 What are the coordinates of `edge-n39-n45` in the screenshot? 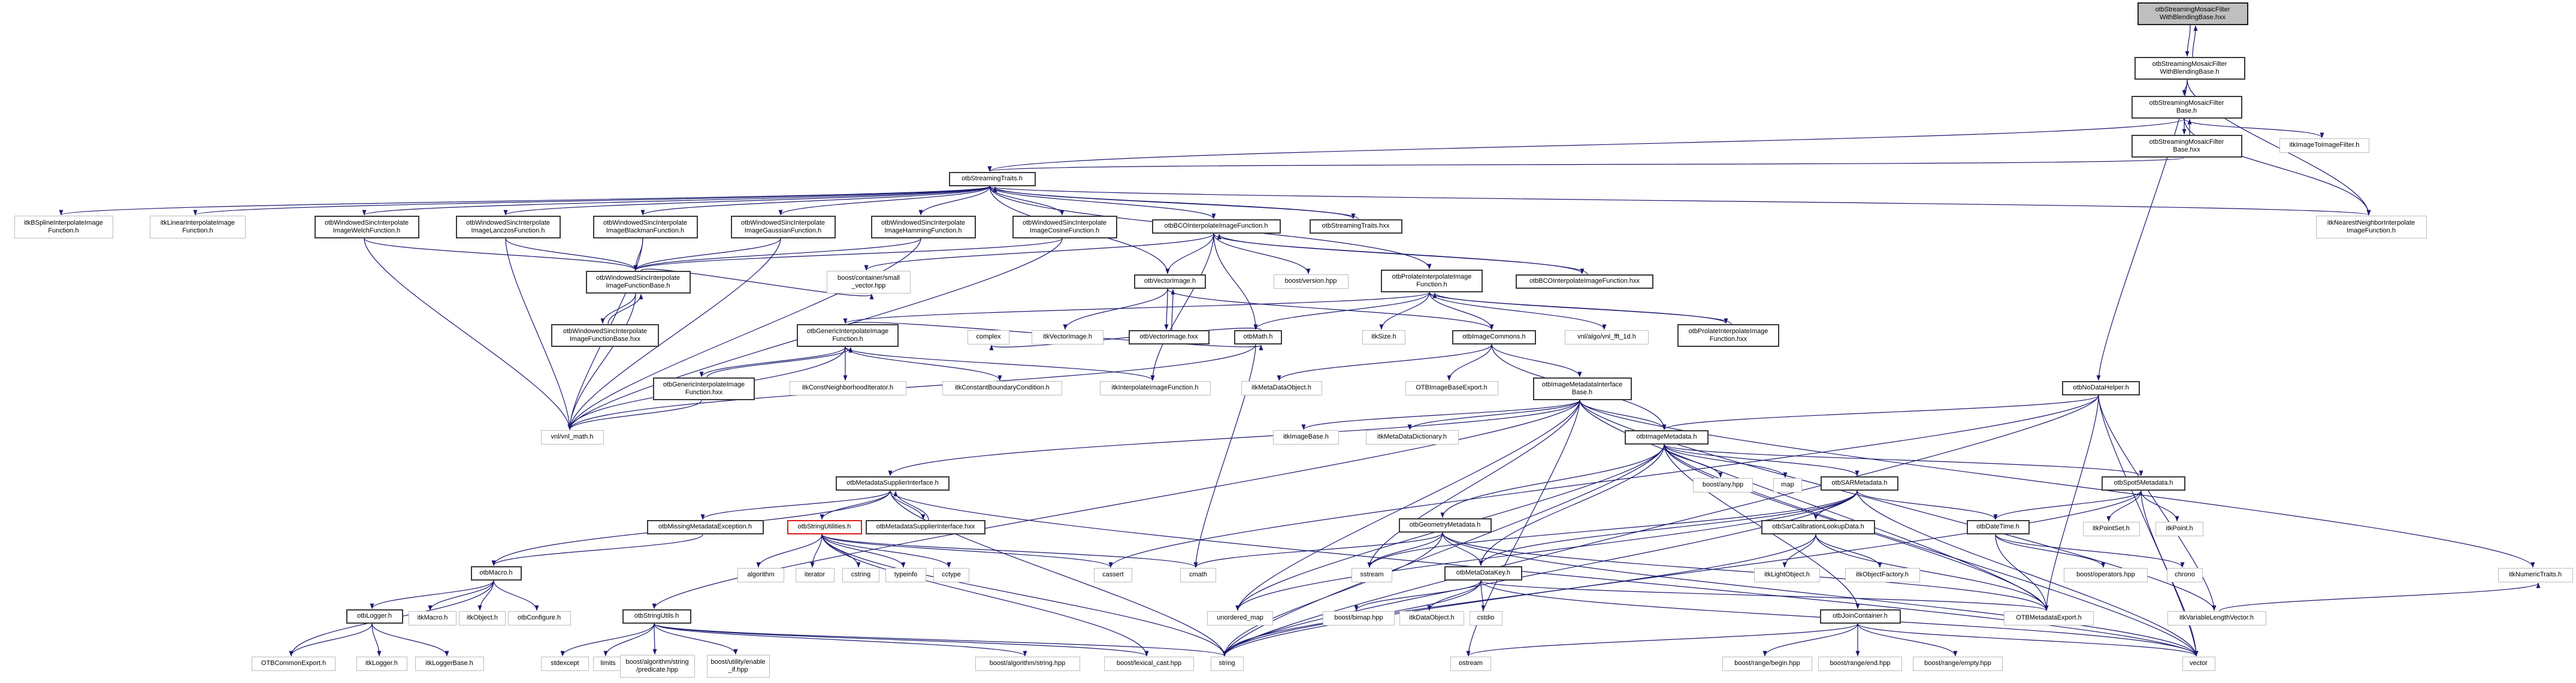 It's located at (1234, 438).